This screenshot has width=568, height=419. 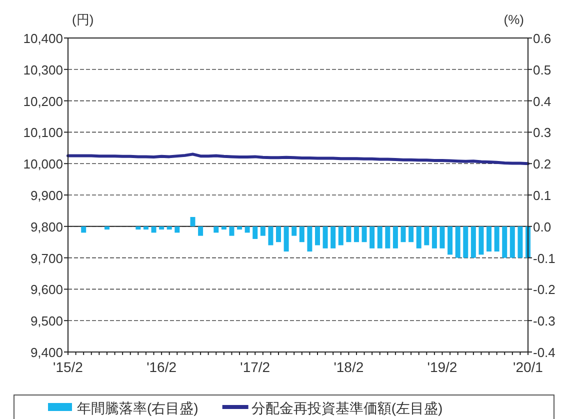 What do you see at coordinates (544, 258) in the screenshot?
I see `y2-tick-label: -0.1` at bounding box center [544, 258].